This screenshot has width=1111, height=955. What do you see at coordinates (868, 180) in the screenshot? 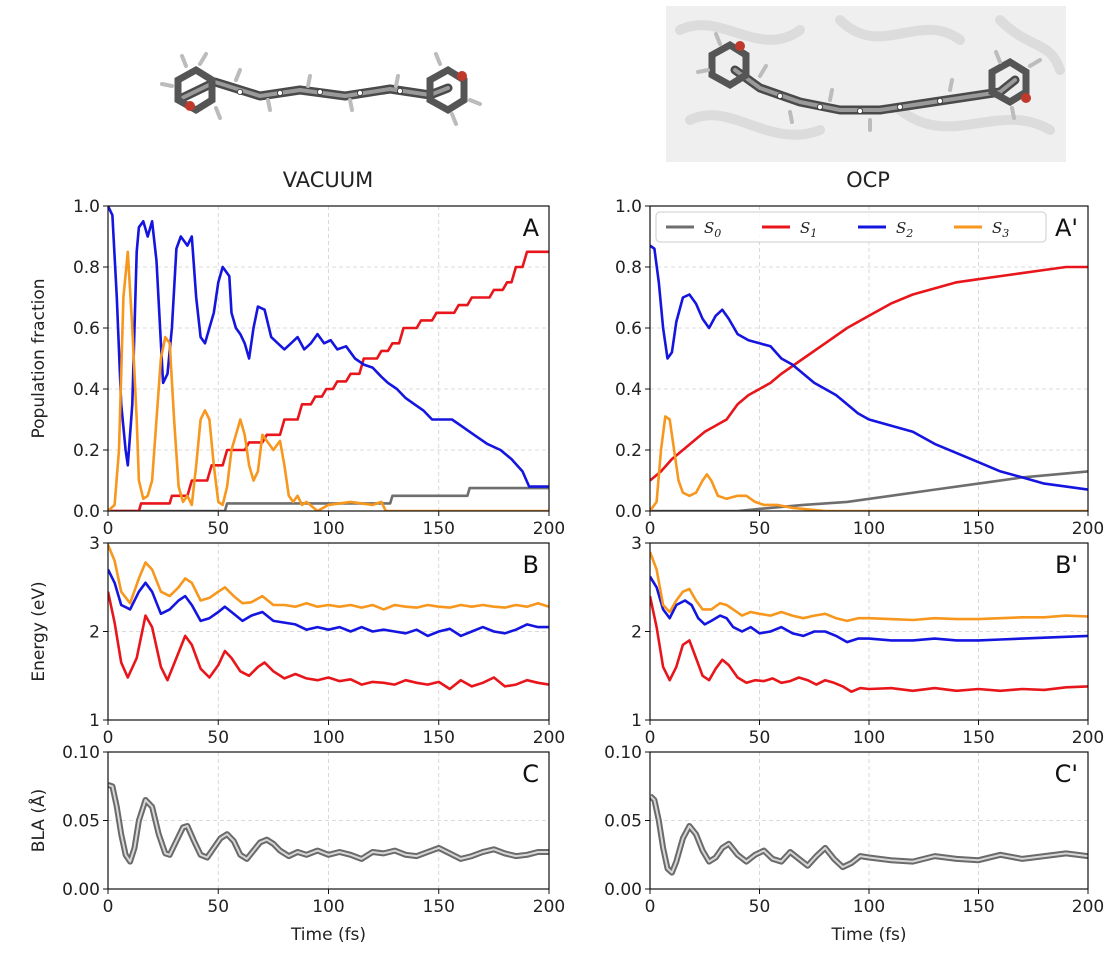
I see `column-title-ocp: OCP` at bounding box center [868, 180].